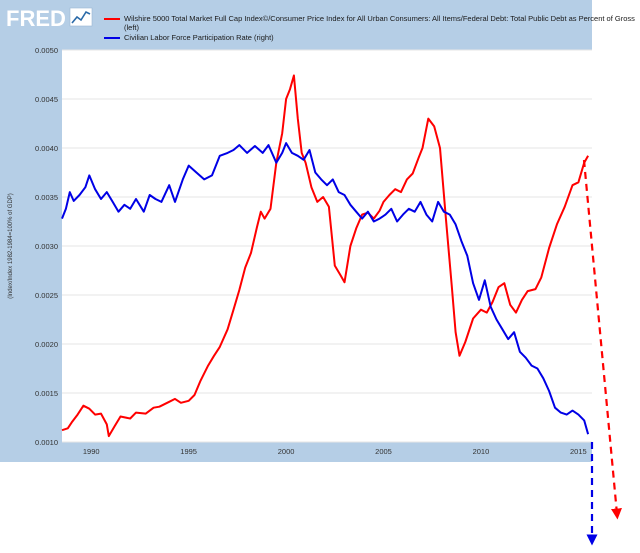 Image resolution: width=640 pixels, height=553 pixels. I want to click on y-tick-label: 0.0015, so click(46, 393).